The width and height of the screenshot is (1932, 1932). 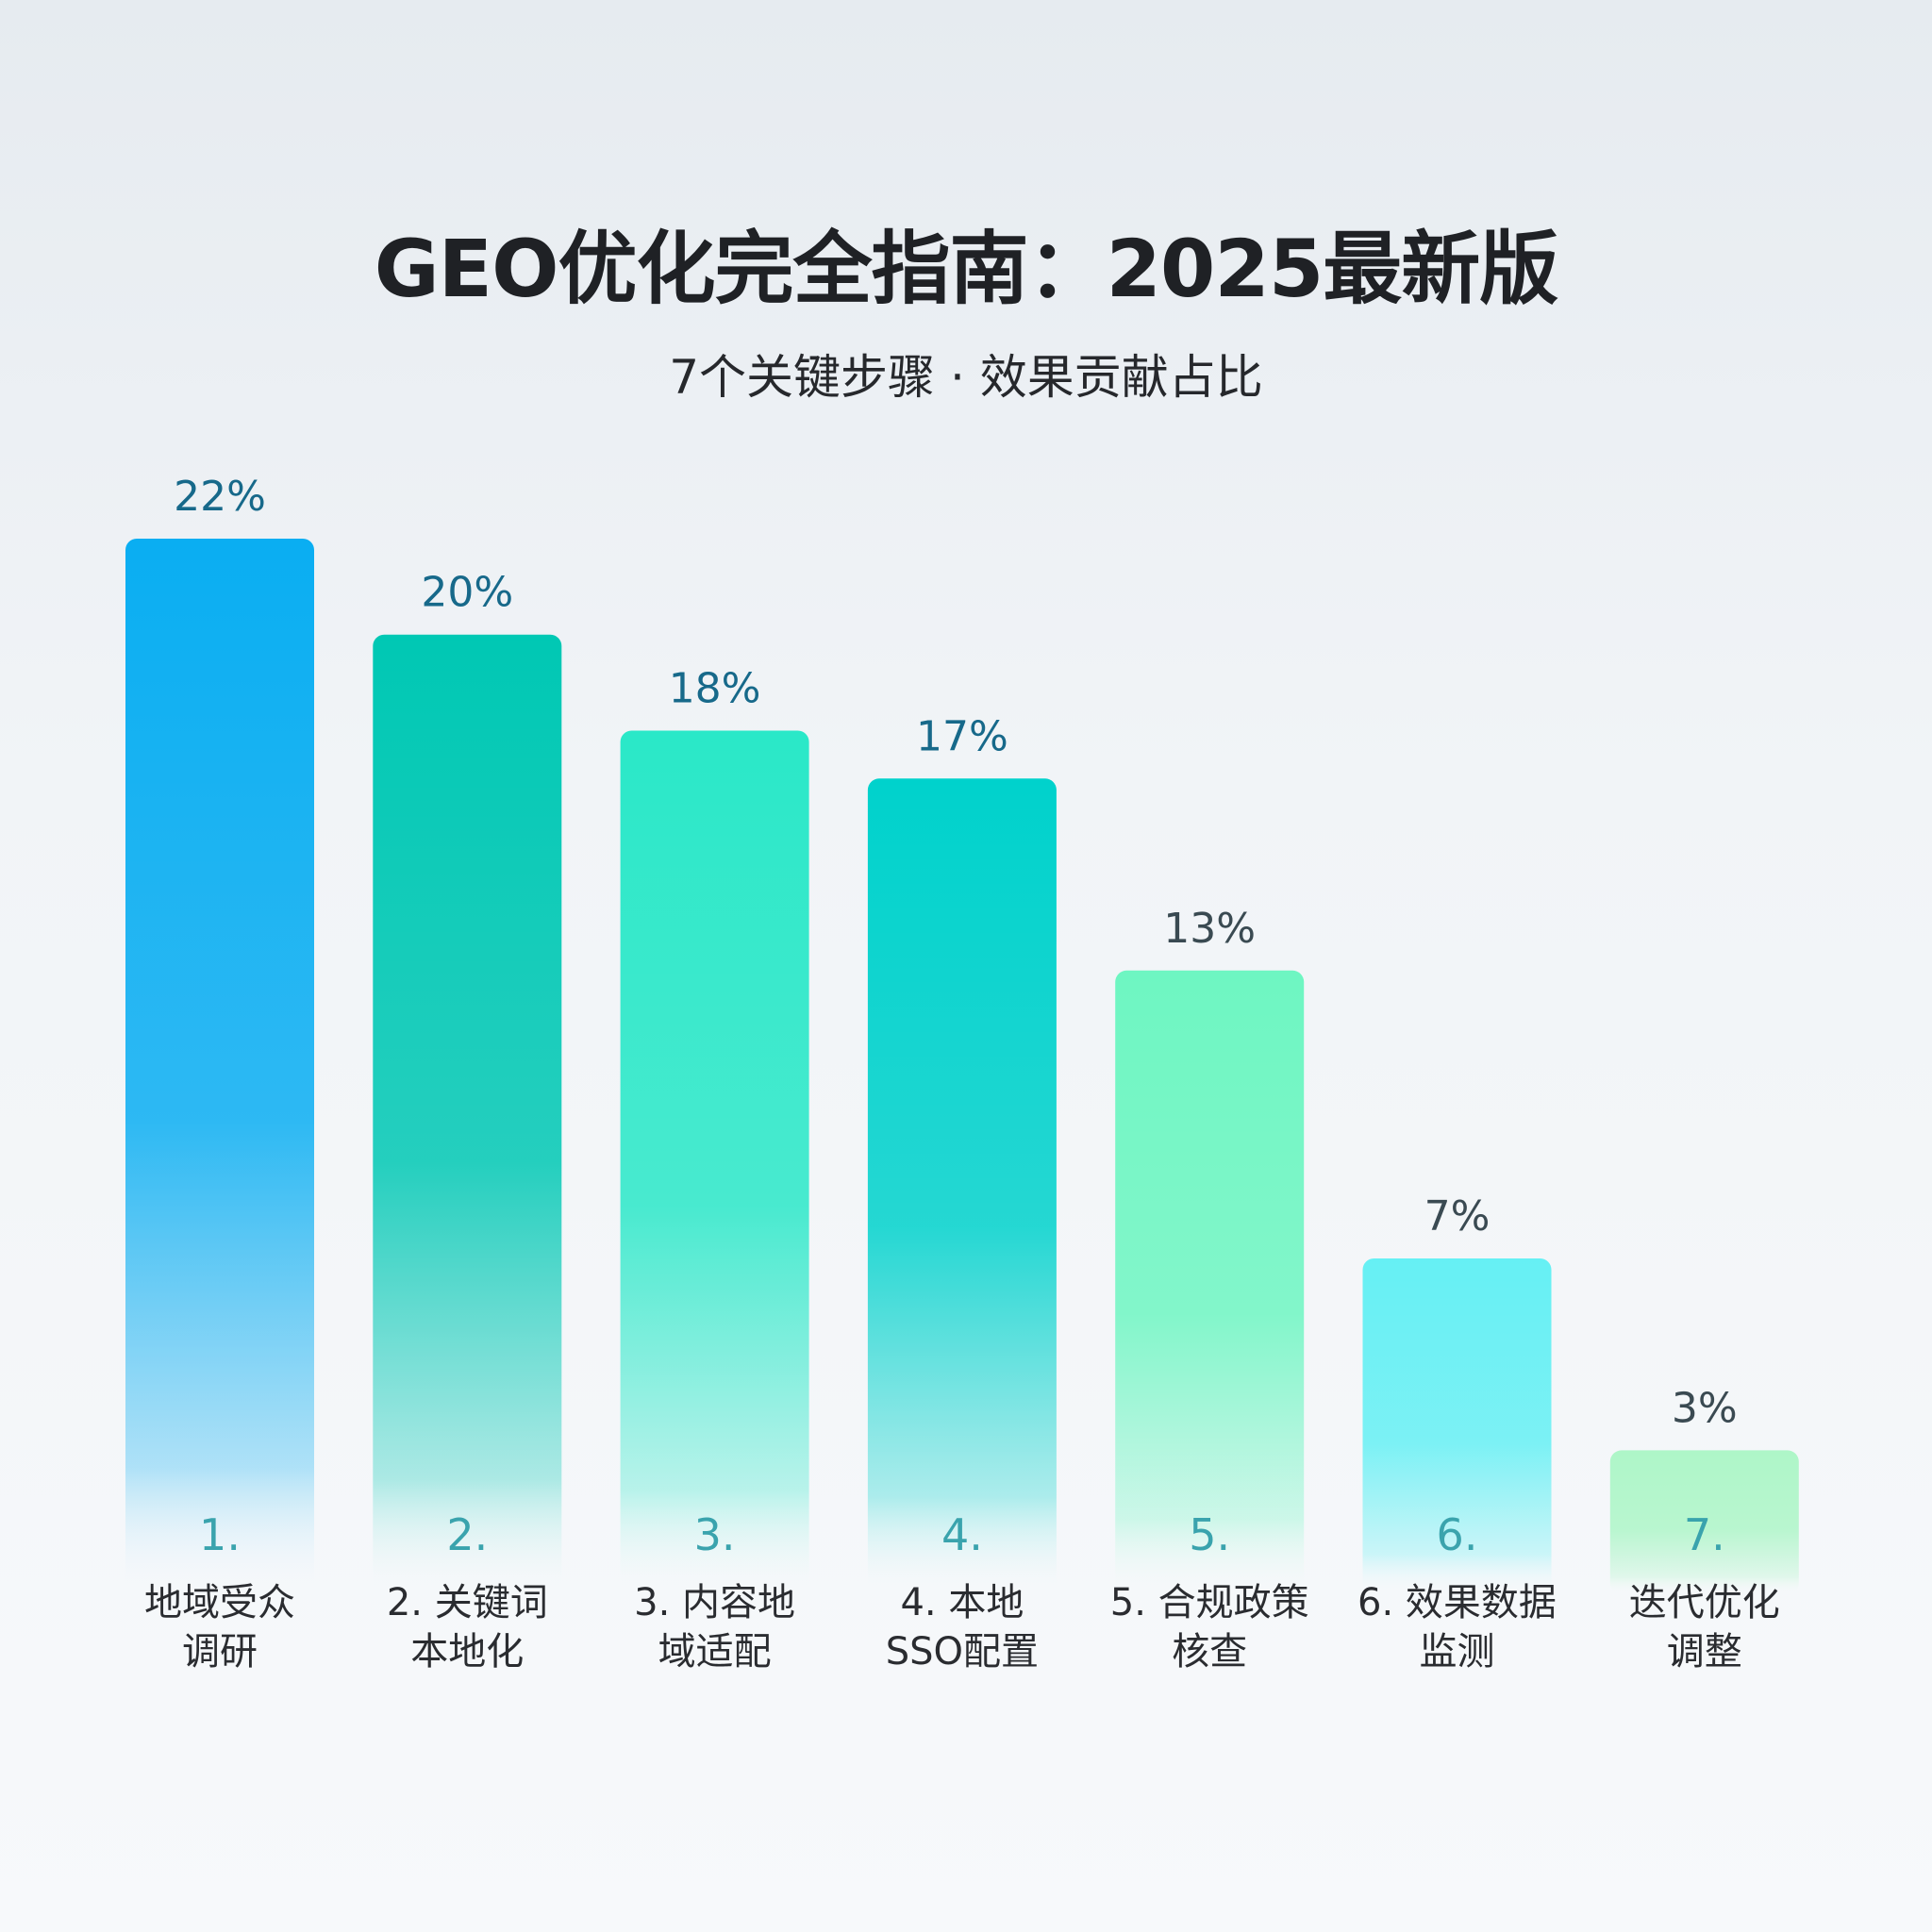 I want to click on step-number-4: 4., so click(x=962, y=1535).